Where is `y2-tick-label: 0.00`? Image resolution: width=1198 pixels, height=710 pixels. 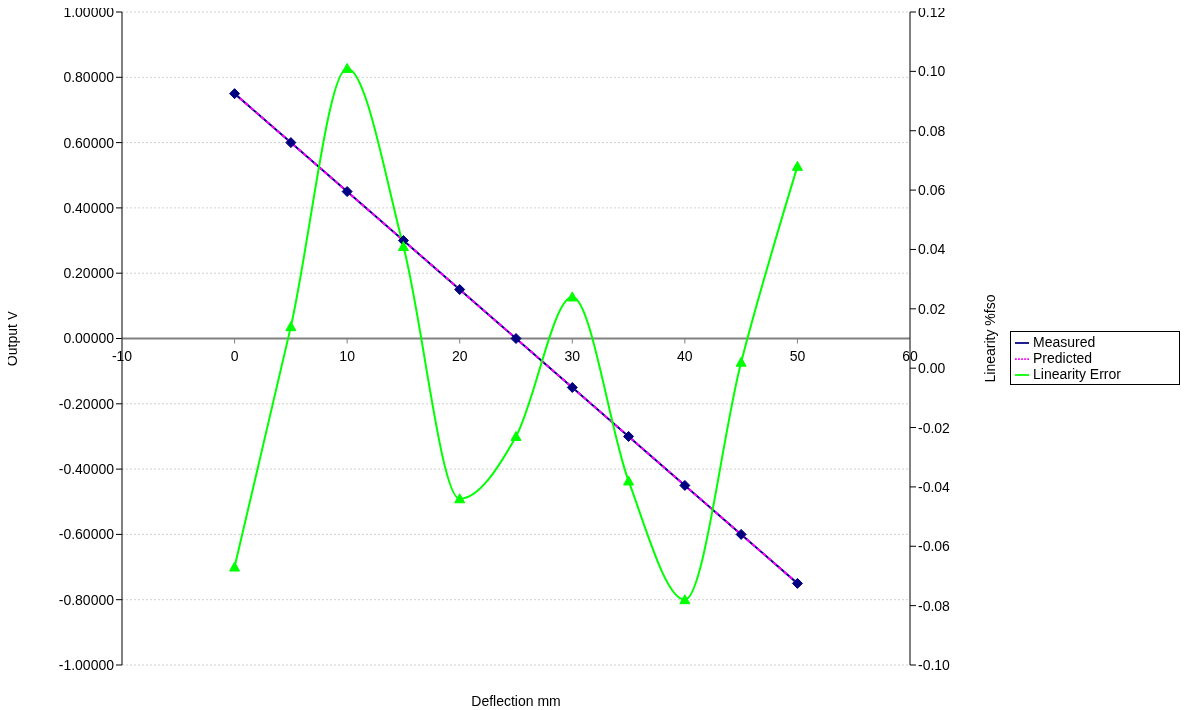
y2-tick-label: 0.00 is located at coordinates (932, 368).